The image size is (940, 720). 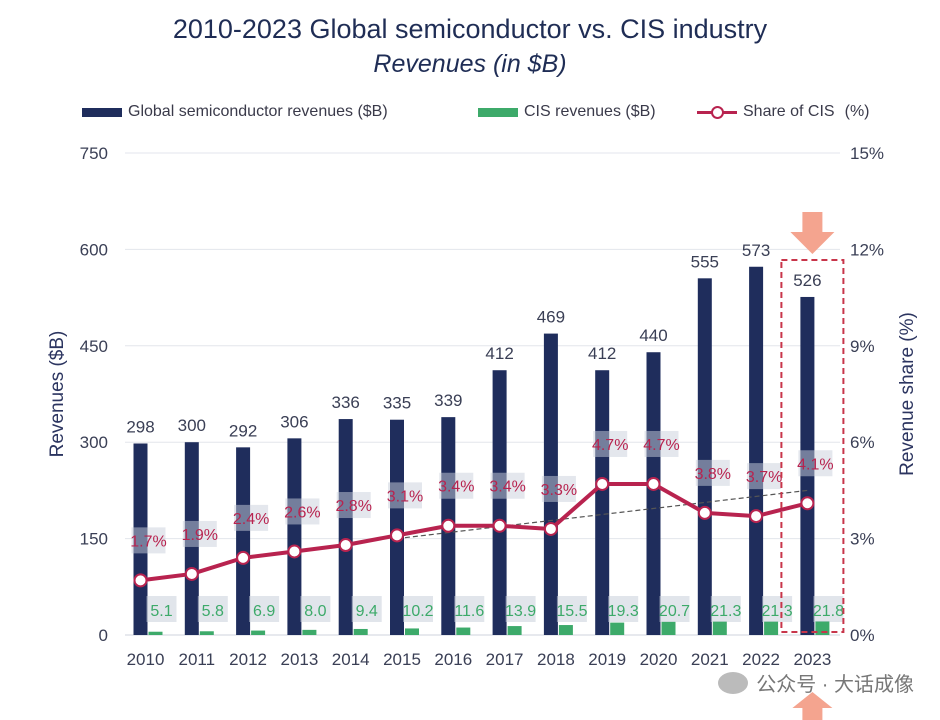 What do you see at coordinates (705, 261) in the screenshot?
I see `bar-label-semiconductor: 555` at bounding box center [705, 261].